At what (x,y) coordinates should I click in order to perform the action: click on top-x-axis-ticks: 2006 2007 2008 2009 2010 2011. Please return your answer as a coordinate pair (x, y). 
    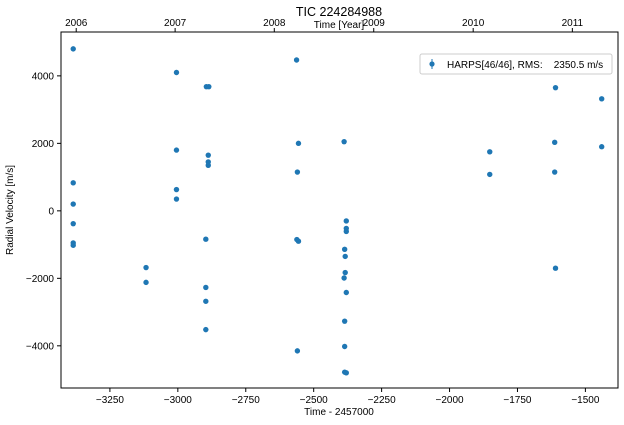
    Looking at the image, I should click on (324, 25).